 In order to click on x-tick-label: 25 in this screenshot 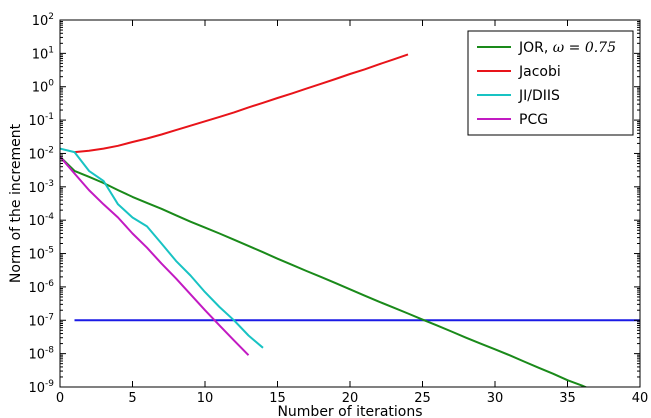, I will do `click(422, 398)`.